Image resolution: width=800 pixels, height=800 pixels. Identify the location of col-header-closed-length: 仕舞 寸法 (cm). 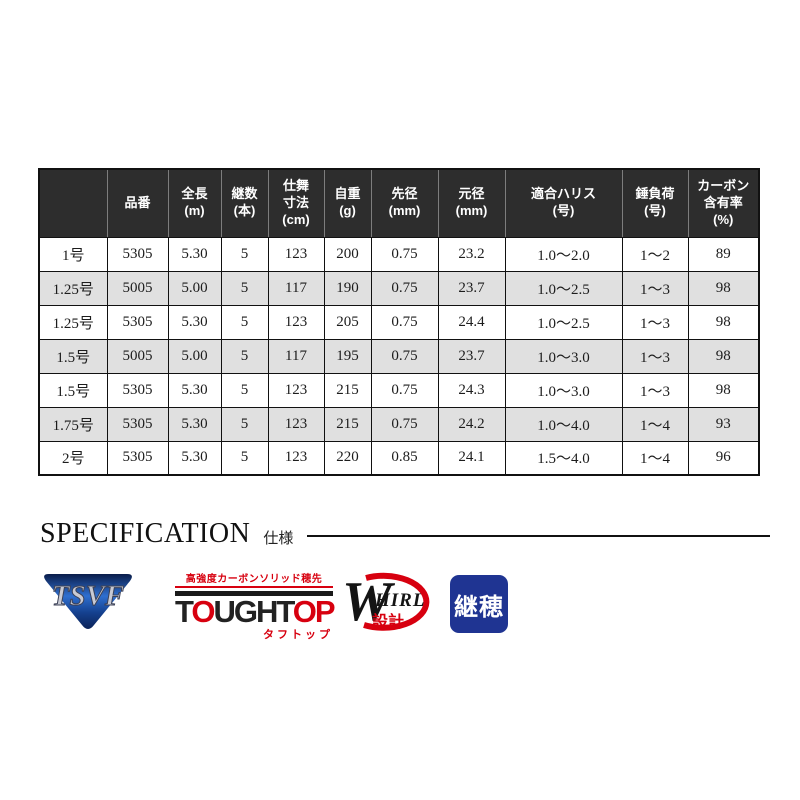
(296, 203).